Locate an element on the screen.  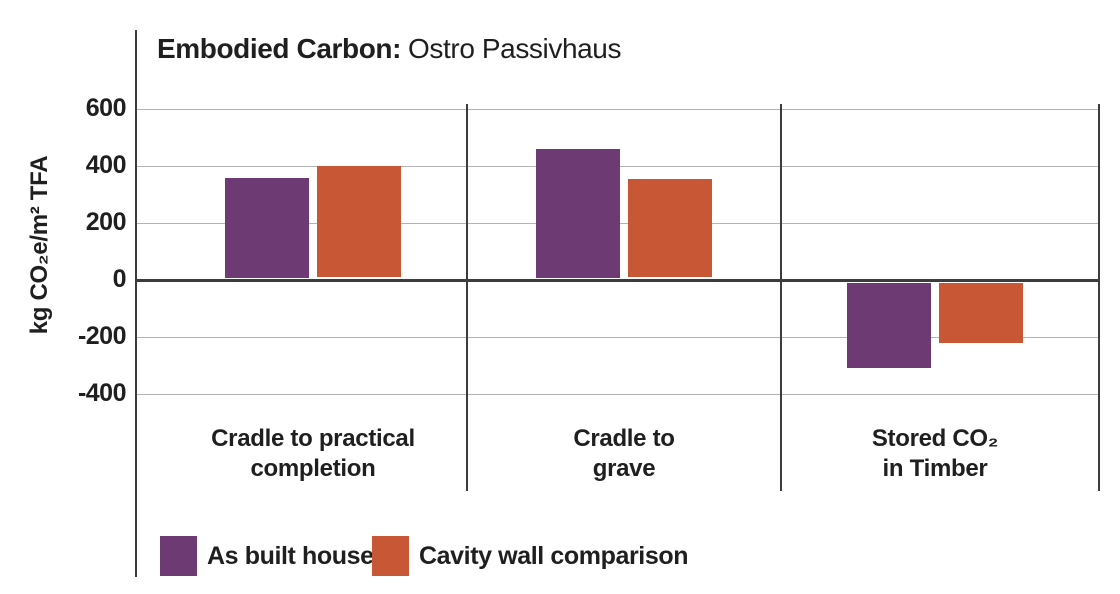
plot-right-border is located at coordinates (1099, 297).